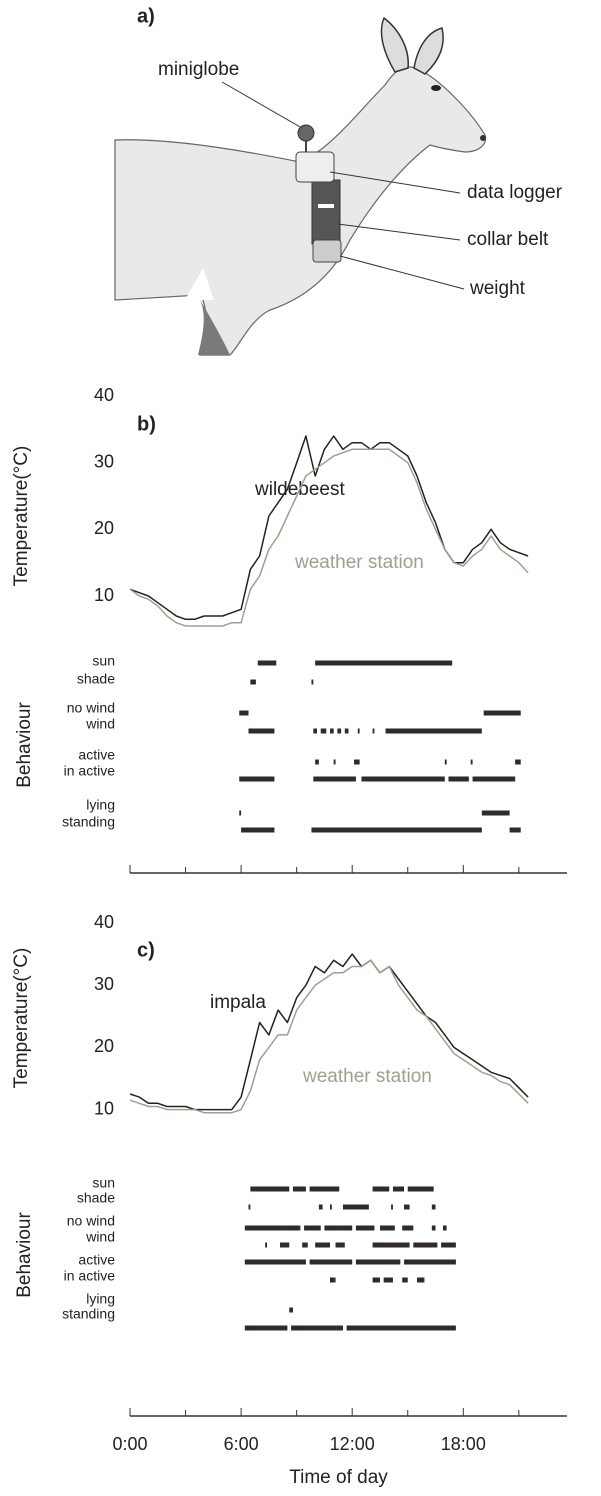  What do you see at coordinates (21, 1018) in the screenshot?
I see `y-axis-label: Temperature(°C)` at bounding box center [21, 1018].